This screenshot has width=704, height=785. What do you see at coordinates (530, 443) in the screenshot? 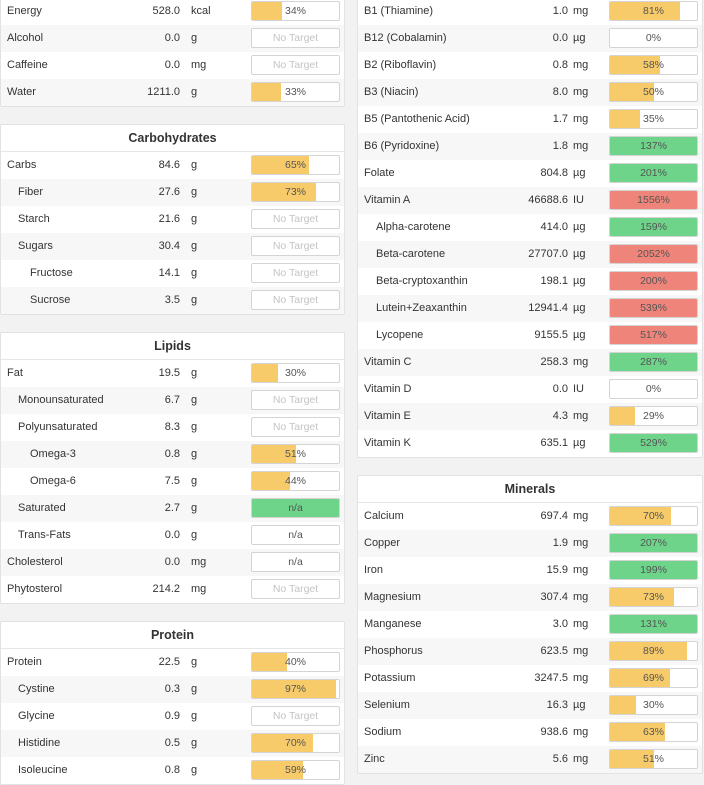
I see `nutrient-row-vitamin-k: Vitamin K 635.1 µg 529%` at bounding box center [530, 443].